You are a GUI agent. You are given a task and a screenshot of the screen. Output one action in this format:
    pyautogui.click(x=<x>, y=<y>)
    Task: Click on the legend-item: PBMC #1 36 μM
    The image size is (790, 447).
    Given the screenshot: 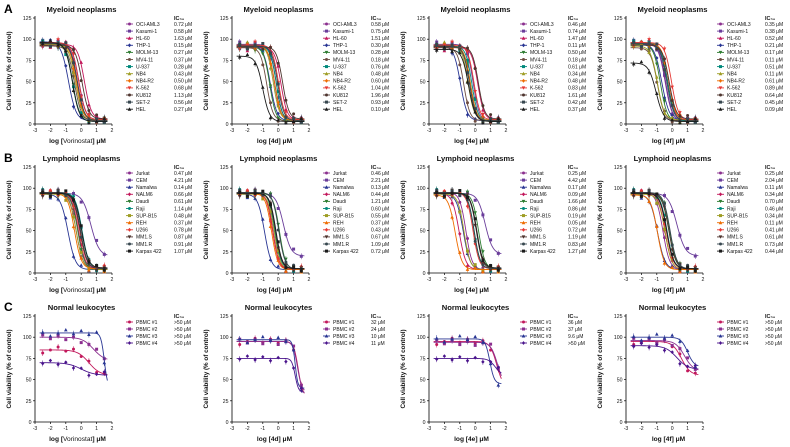 What is the action you would take?
    pyautogui.click(x=551, y=323)
    